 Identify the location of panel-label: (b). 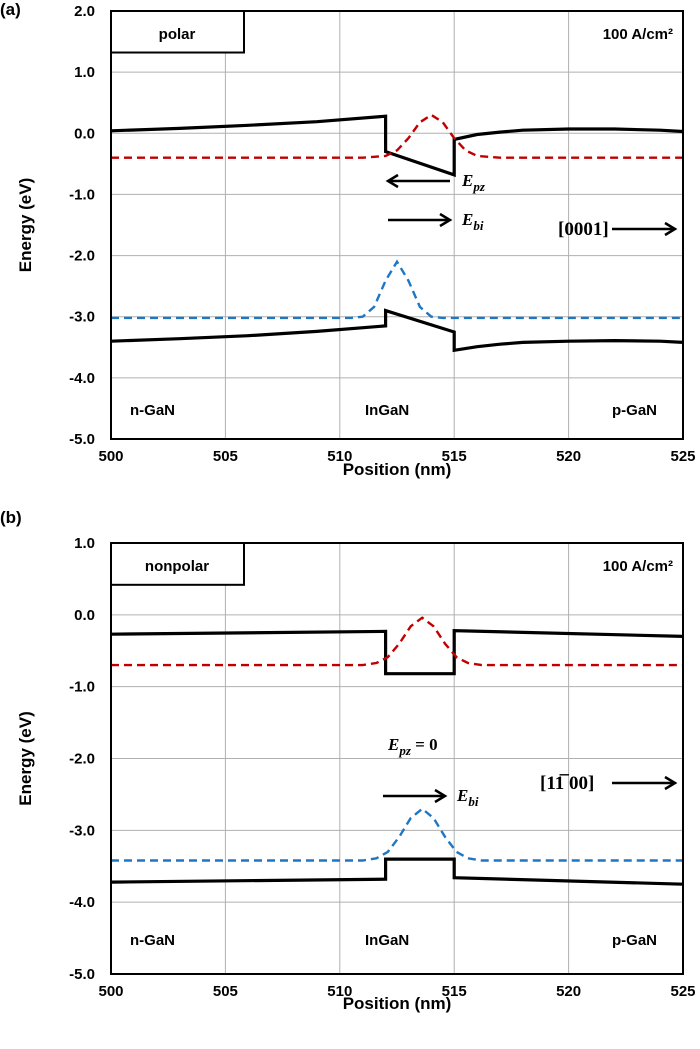
(11, 517).